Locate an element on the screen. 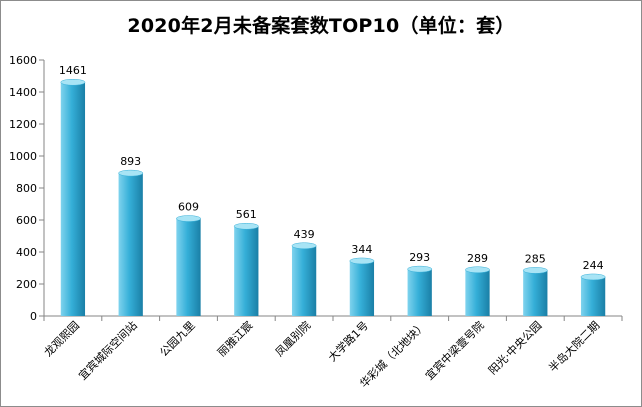  y-tick-label: 800 is located at coordinates (26, 188).